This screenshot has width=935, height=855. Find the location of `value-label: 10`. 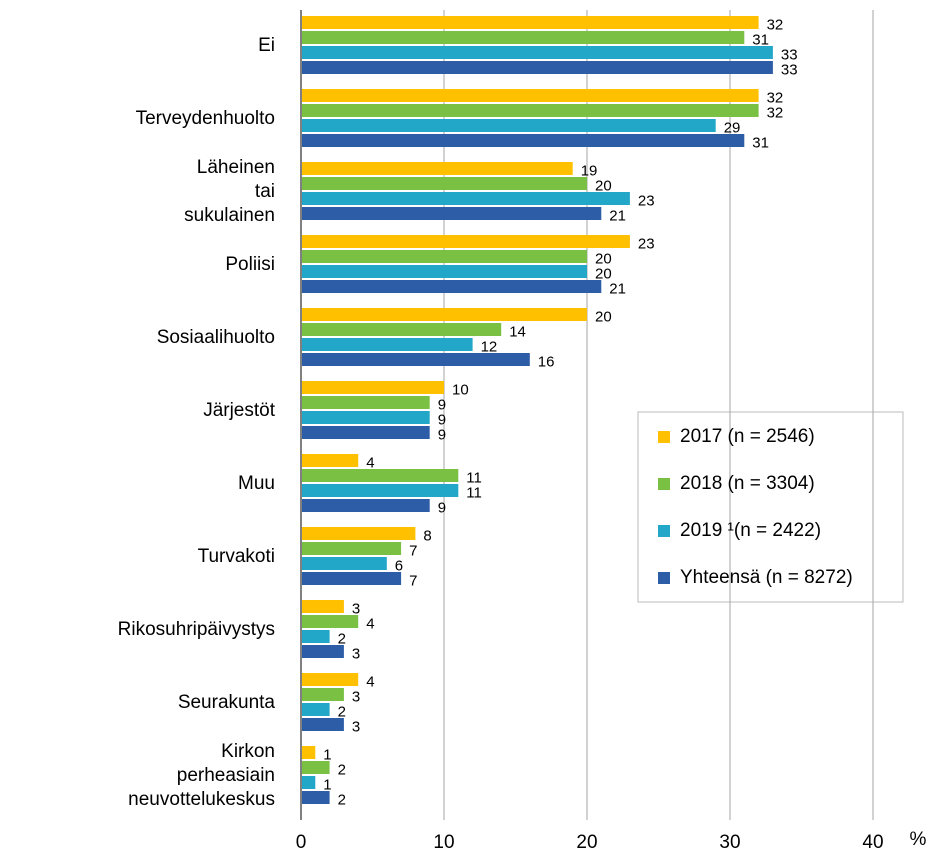

value-label: 10 is located at coordinates (460, 389).